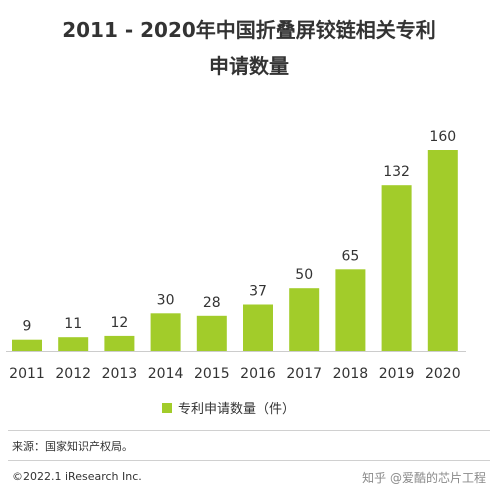 The width and height of the screenshot is (498, 495). I want to click on tick-label-2011: 2011, so click(27, 374).